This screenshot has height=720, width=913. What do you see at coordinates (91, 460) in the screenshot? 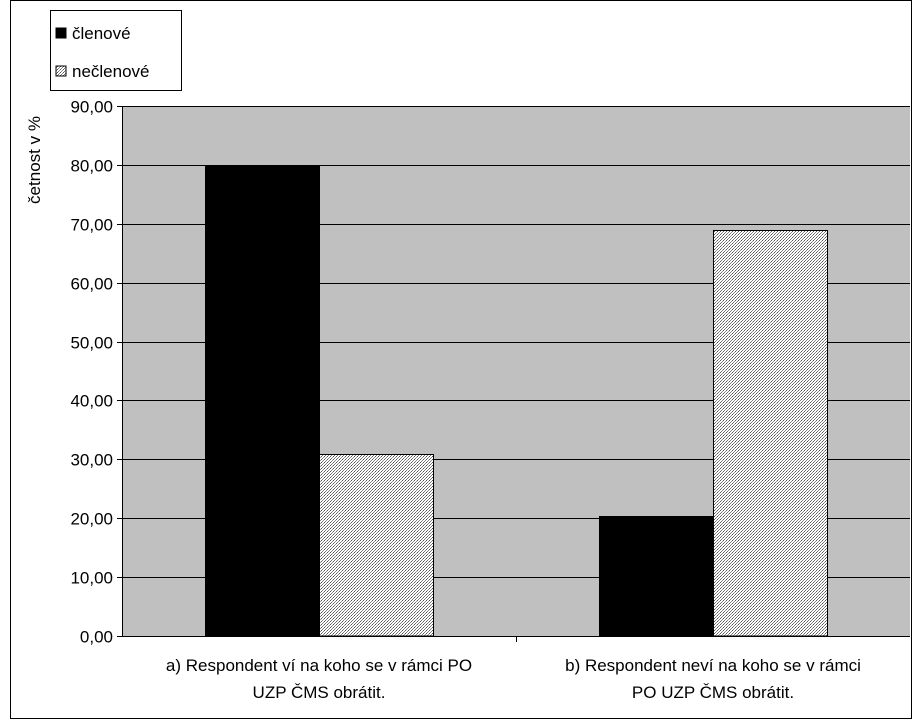
I see `y-tick-label: 30,00` at bounding box center [91, 460].